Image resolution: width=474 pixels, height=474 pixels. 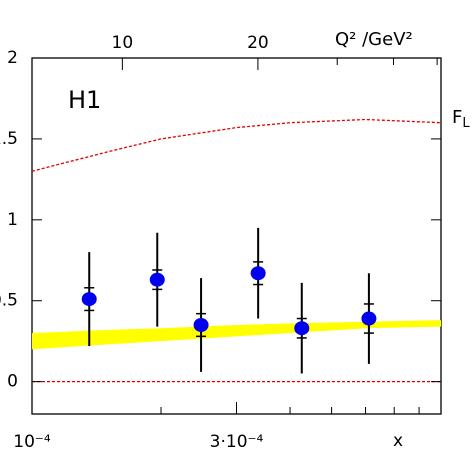 What do you see at coordinates (32, 442) in the screenshot?
I see `x-tick-label: 10⁻⁴` at bounding box center [32, 442].